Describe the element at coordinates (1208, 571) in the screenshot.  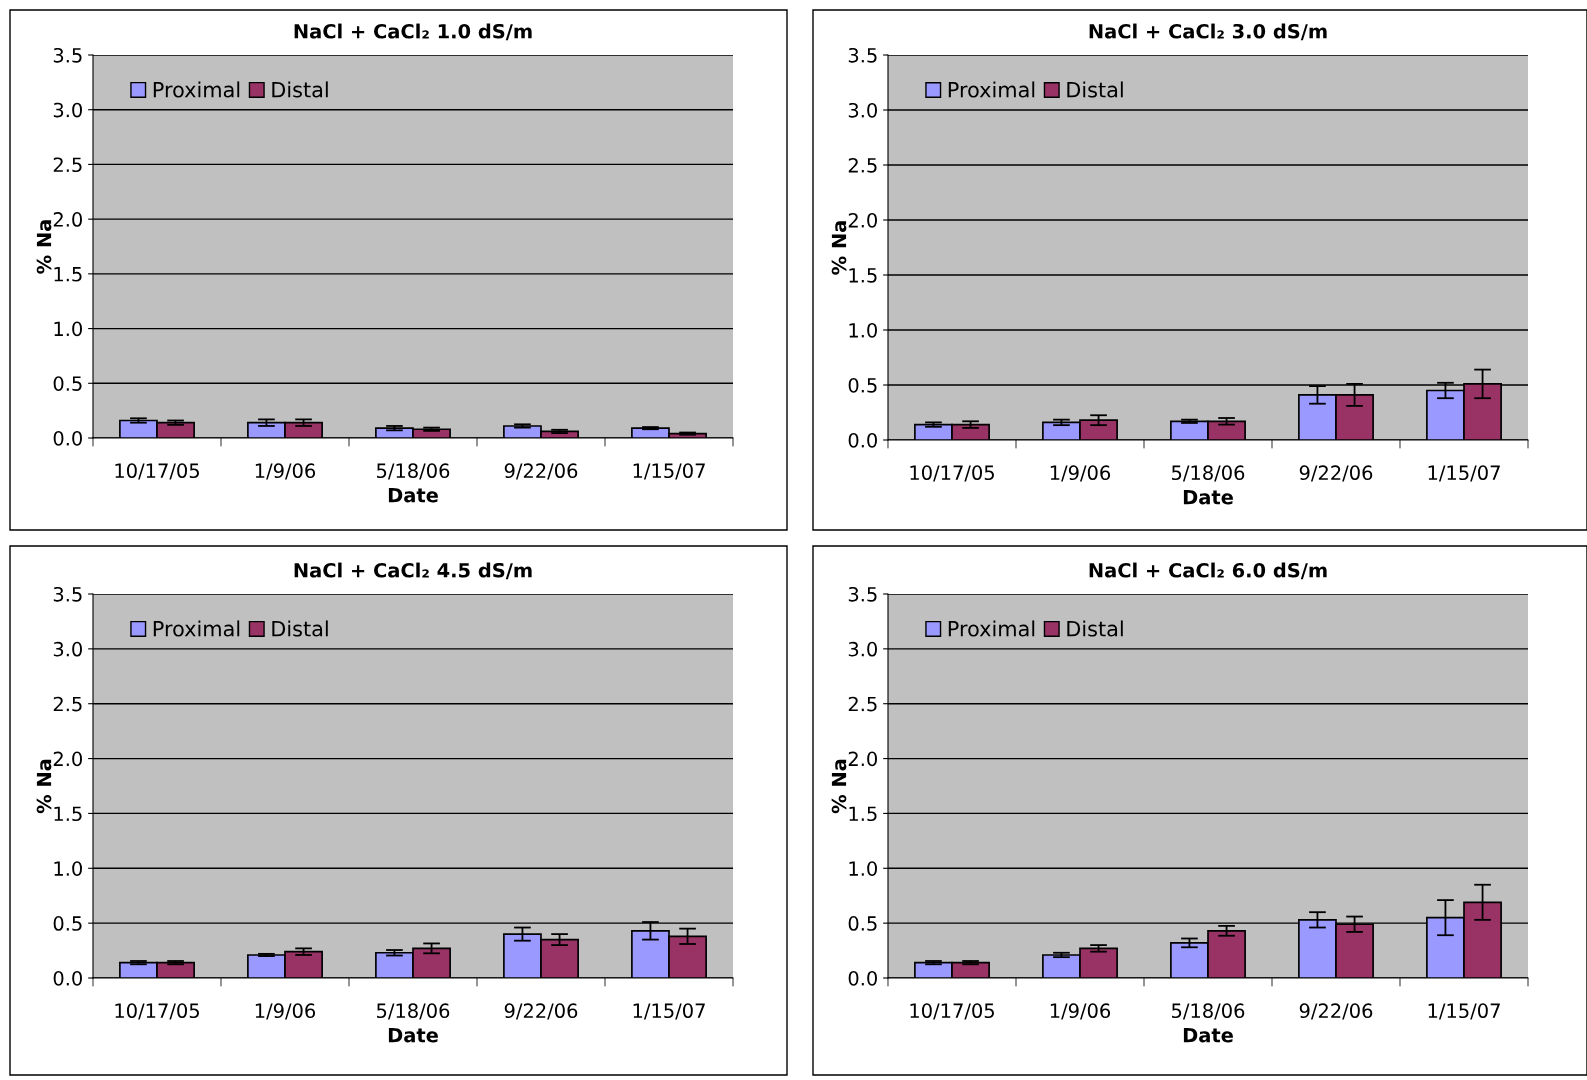
I see `chart-title: NaCl + CaCl₂ 6.0 dS/m` at that location.